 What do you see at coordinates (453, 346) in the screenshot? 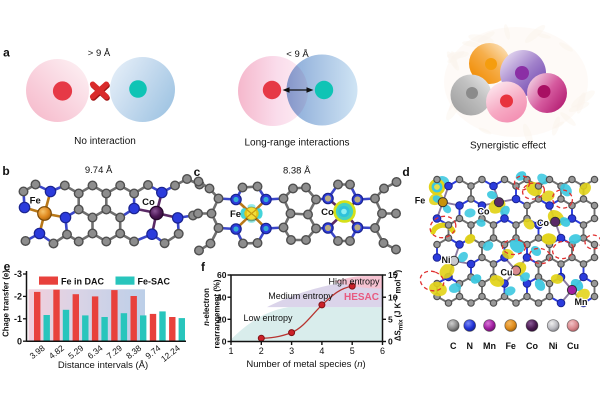
I see `svg-text: C` at bounding box center [453, 346].